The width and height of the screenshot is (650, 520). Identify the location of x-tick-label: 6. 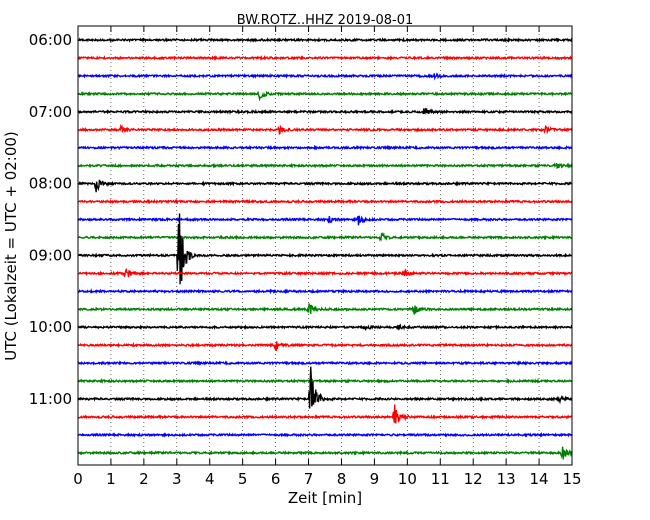
(276, 479).